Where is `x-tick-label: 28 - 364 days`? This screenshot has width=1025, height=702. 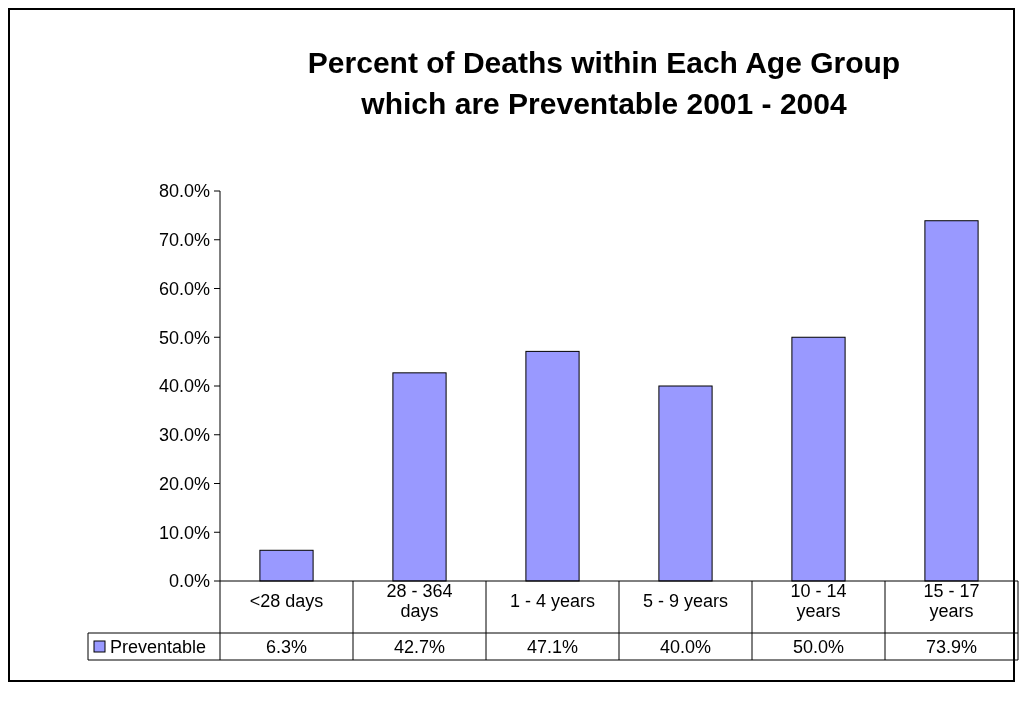
x-tick-label: 28 - 364 days is located at coordinates (419, 601).